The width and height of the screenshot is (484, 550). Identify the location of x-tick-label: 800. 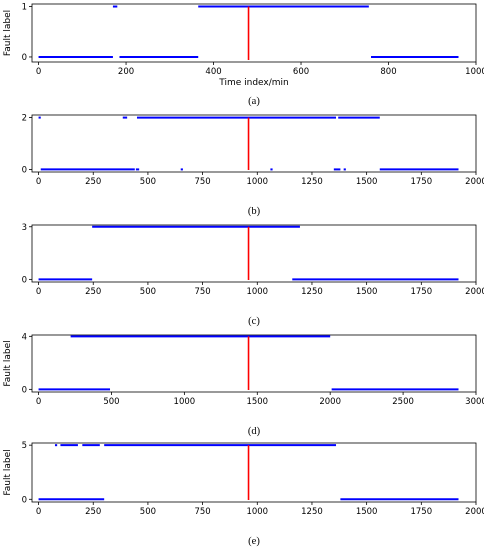
(388, 72).